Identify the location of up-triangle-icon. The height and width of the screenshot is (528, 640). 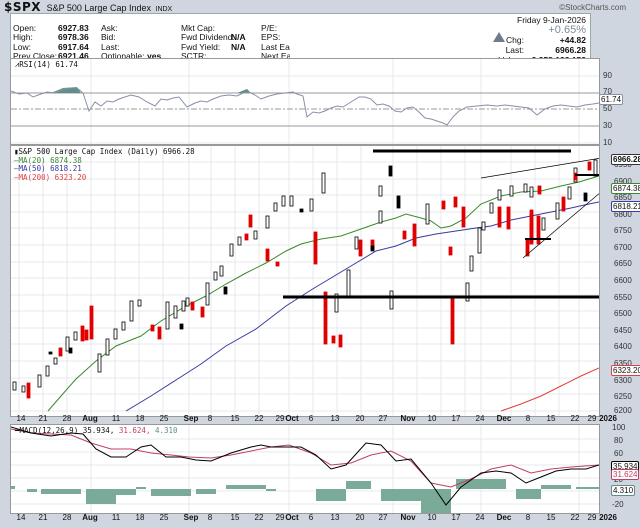
(499, 37).